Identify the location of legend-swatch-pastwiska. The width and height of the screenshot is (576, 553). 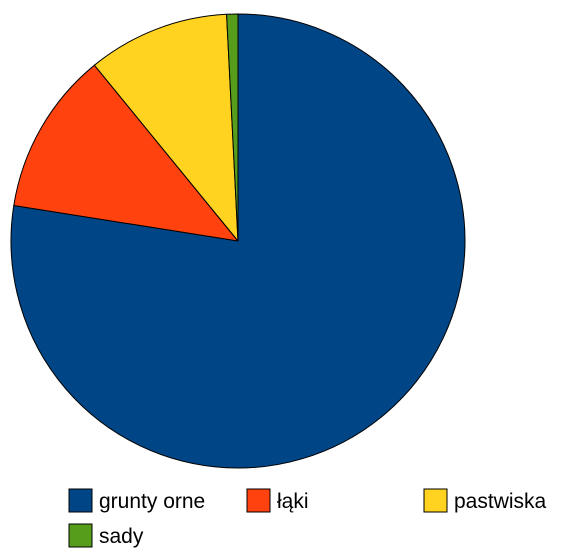
(435, 500).